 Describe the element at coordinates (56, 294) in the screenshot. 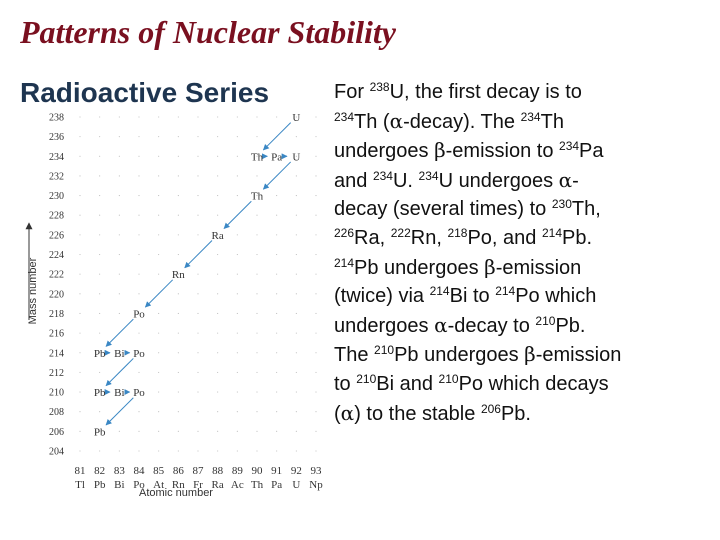

I see `y-tick-label: 220` at that location.